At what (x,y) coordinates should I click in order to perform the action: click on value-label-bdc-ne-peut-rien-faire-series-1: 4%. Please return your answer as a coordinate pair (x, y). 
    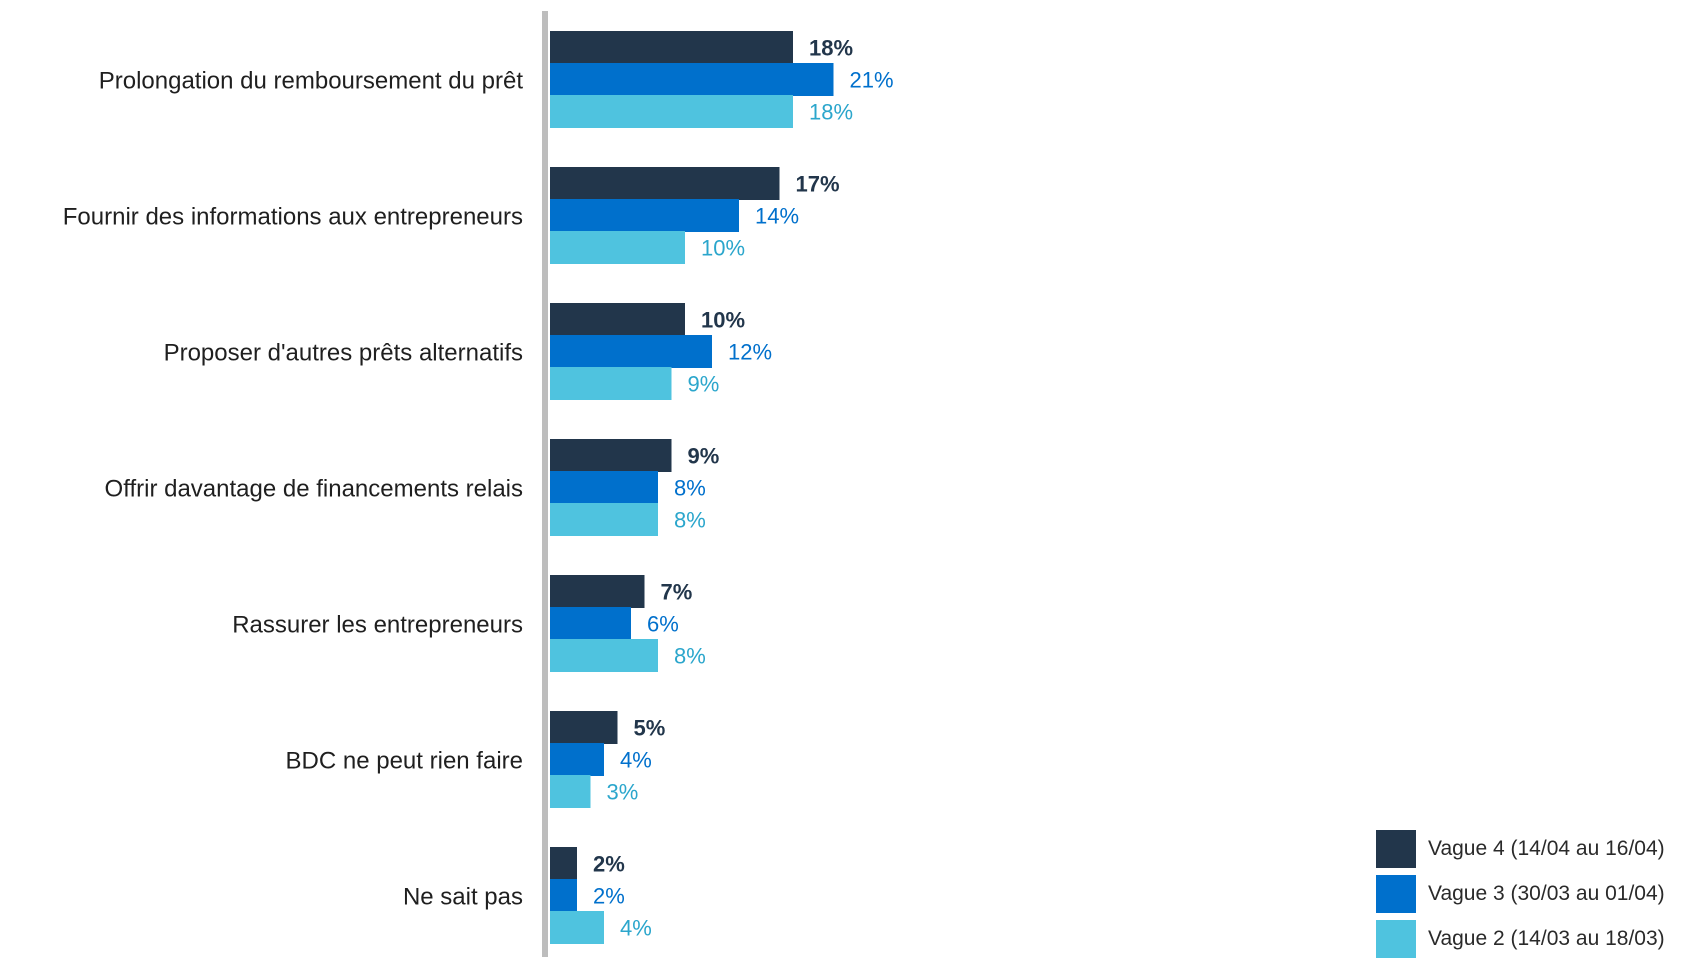
    Looking at the image, I should click on (636, 760).